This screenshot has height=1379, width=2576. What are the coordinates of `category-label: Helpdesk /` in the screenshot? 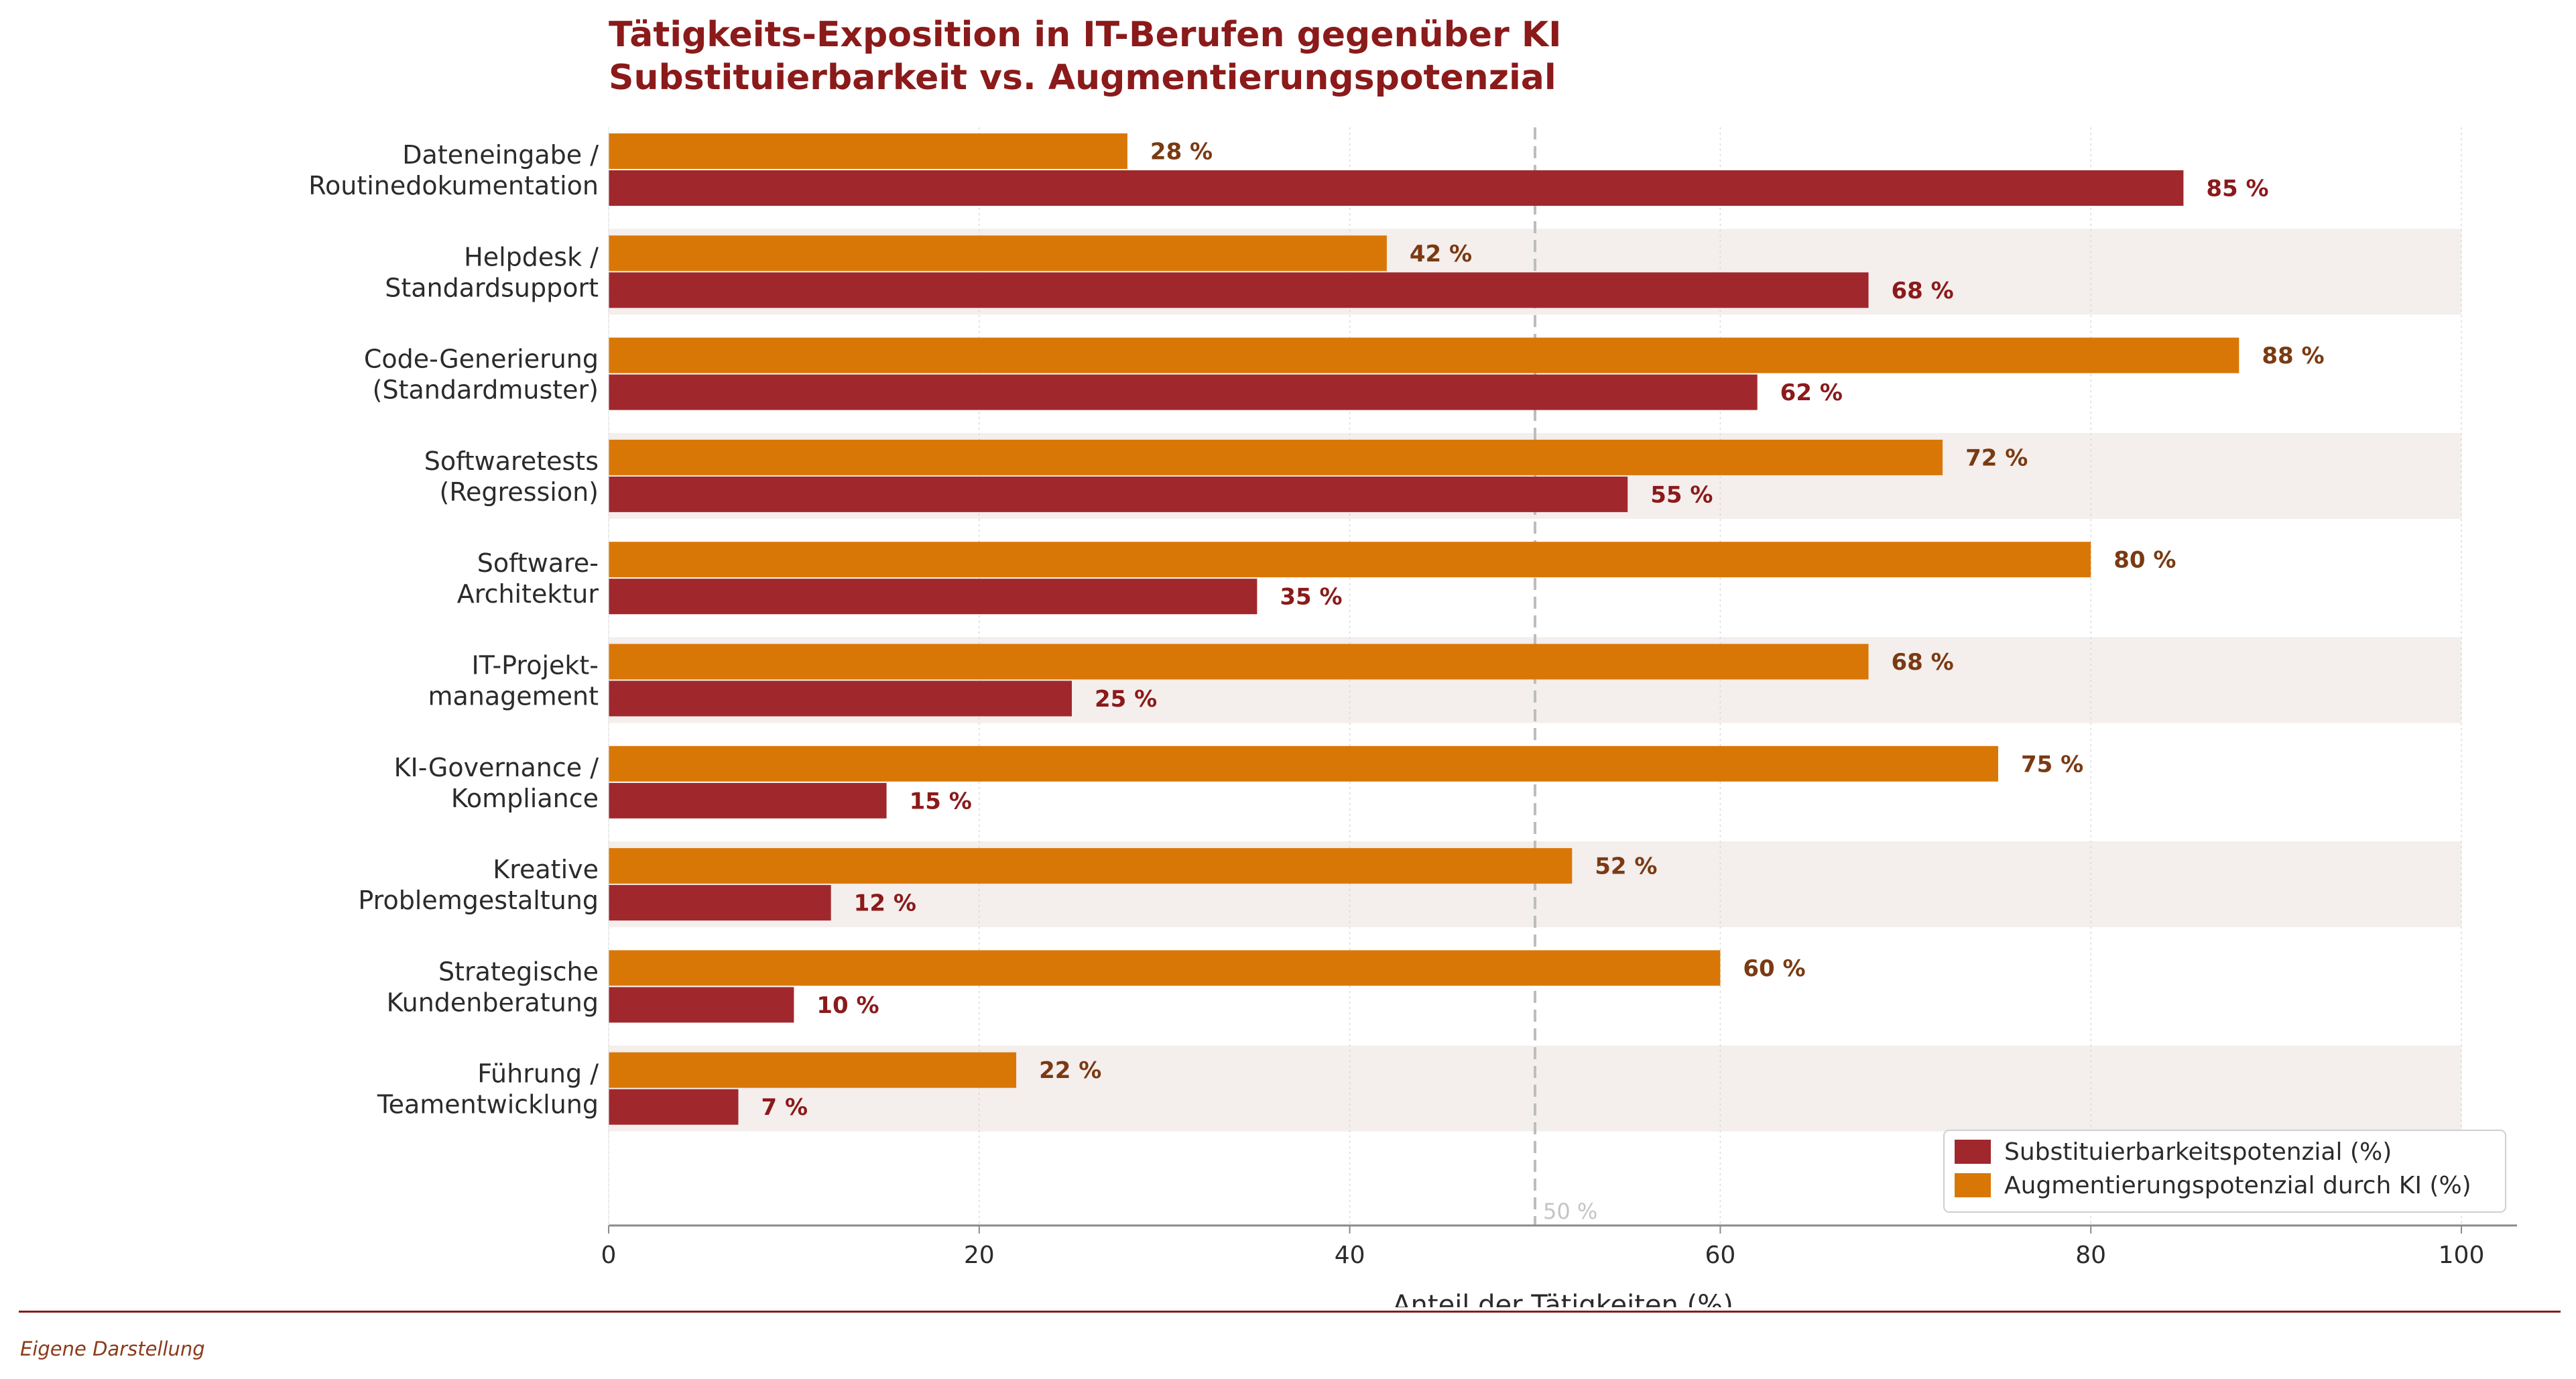 It's located at (531, 257).